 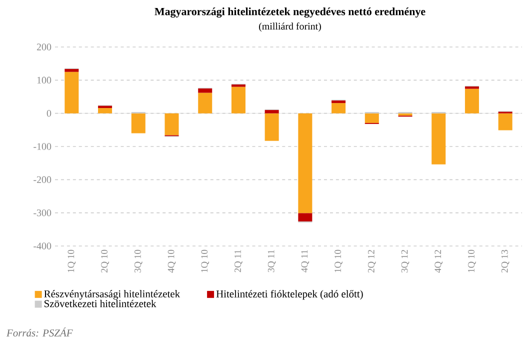 What do you see at coordinates (172, 261) in the screenshot?
I see `x-tick-label: 4Q 10` at bounding box center [172, 261].